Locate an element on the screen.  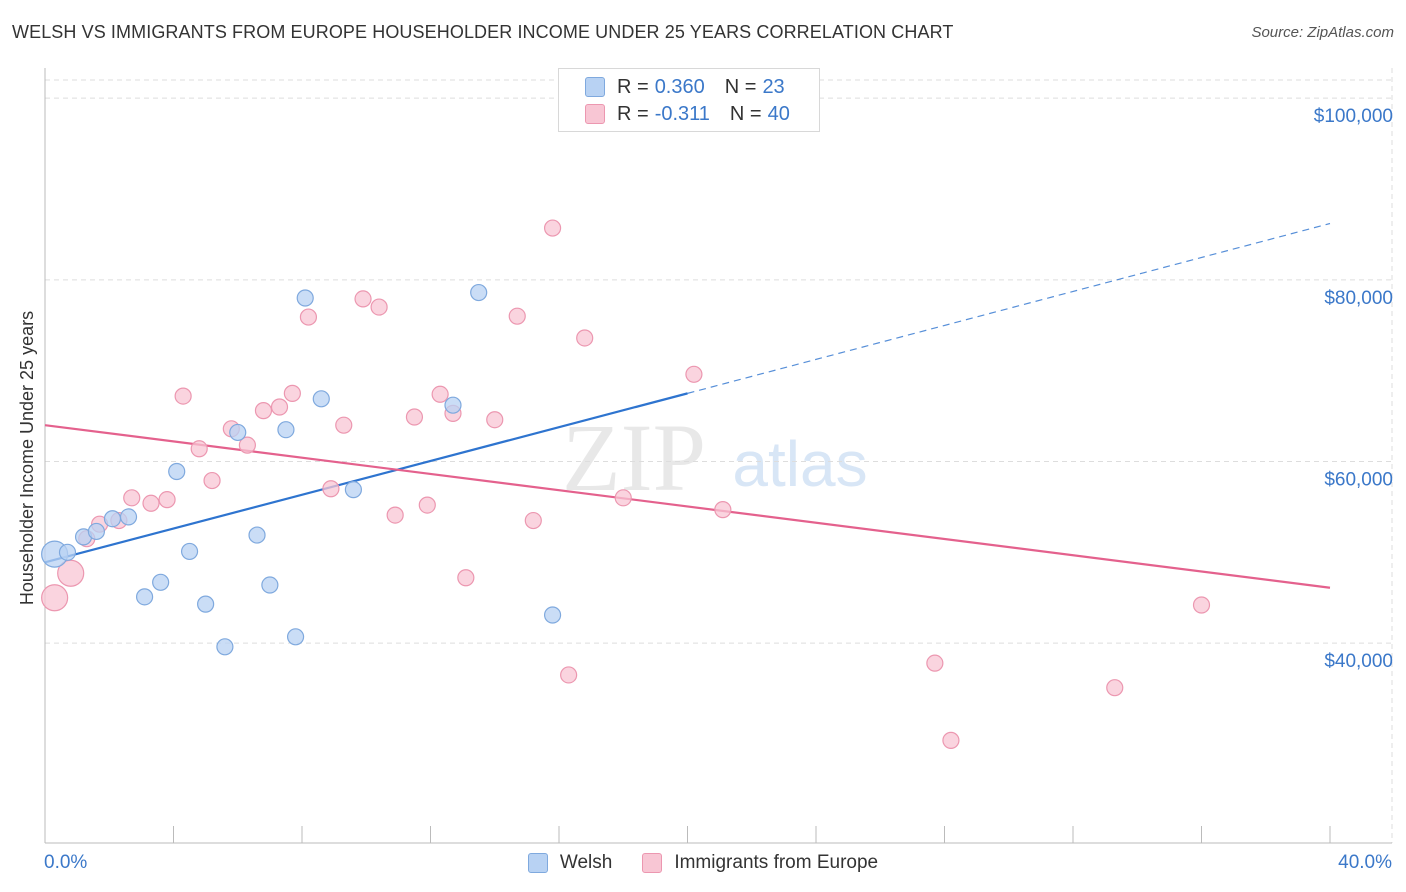
legend-row-europe: R = -0.311 N = 40 is located at coordinates (687, 114).